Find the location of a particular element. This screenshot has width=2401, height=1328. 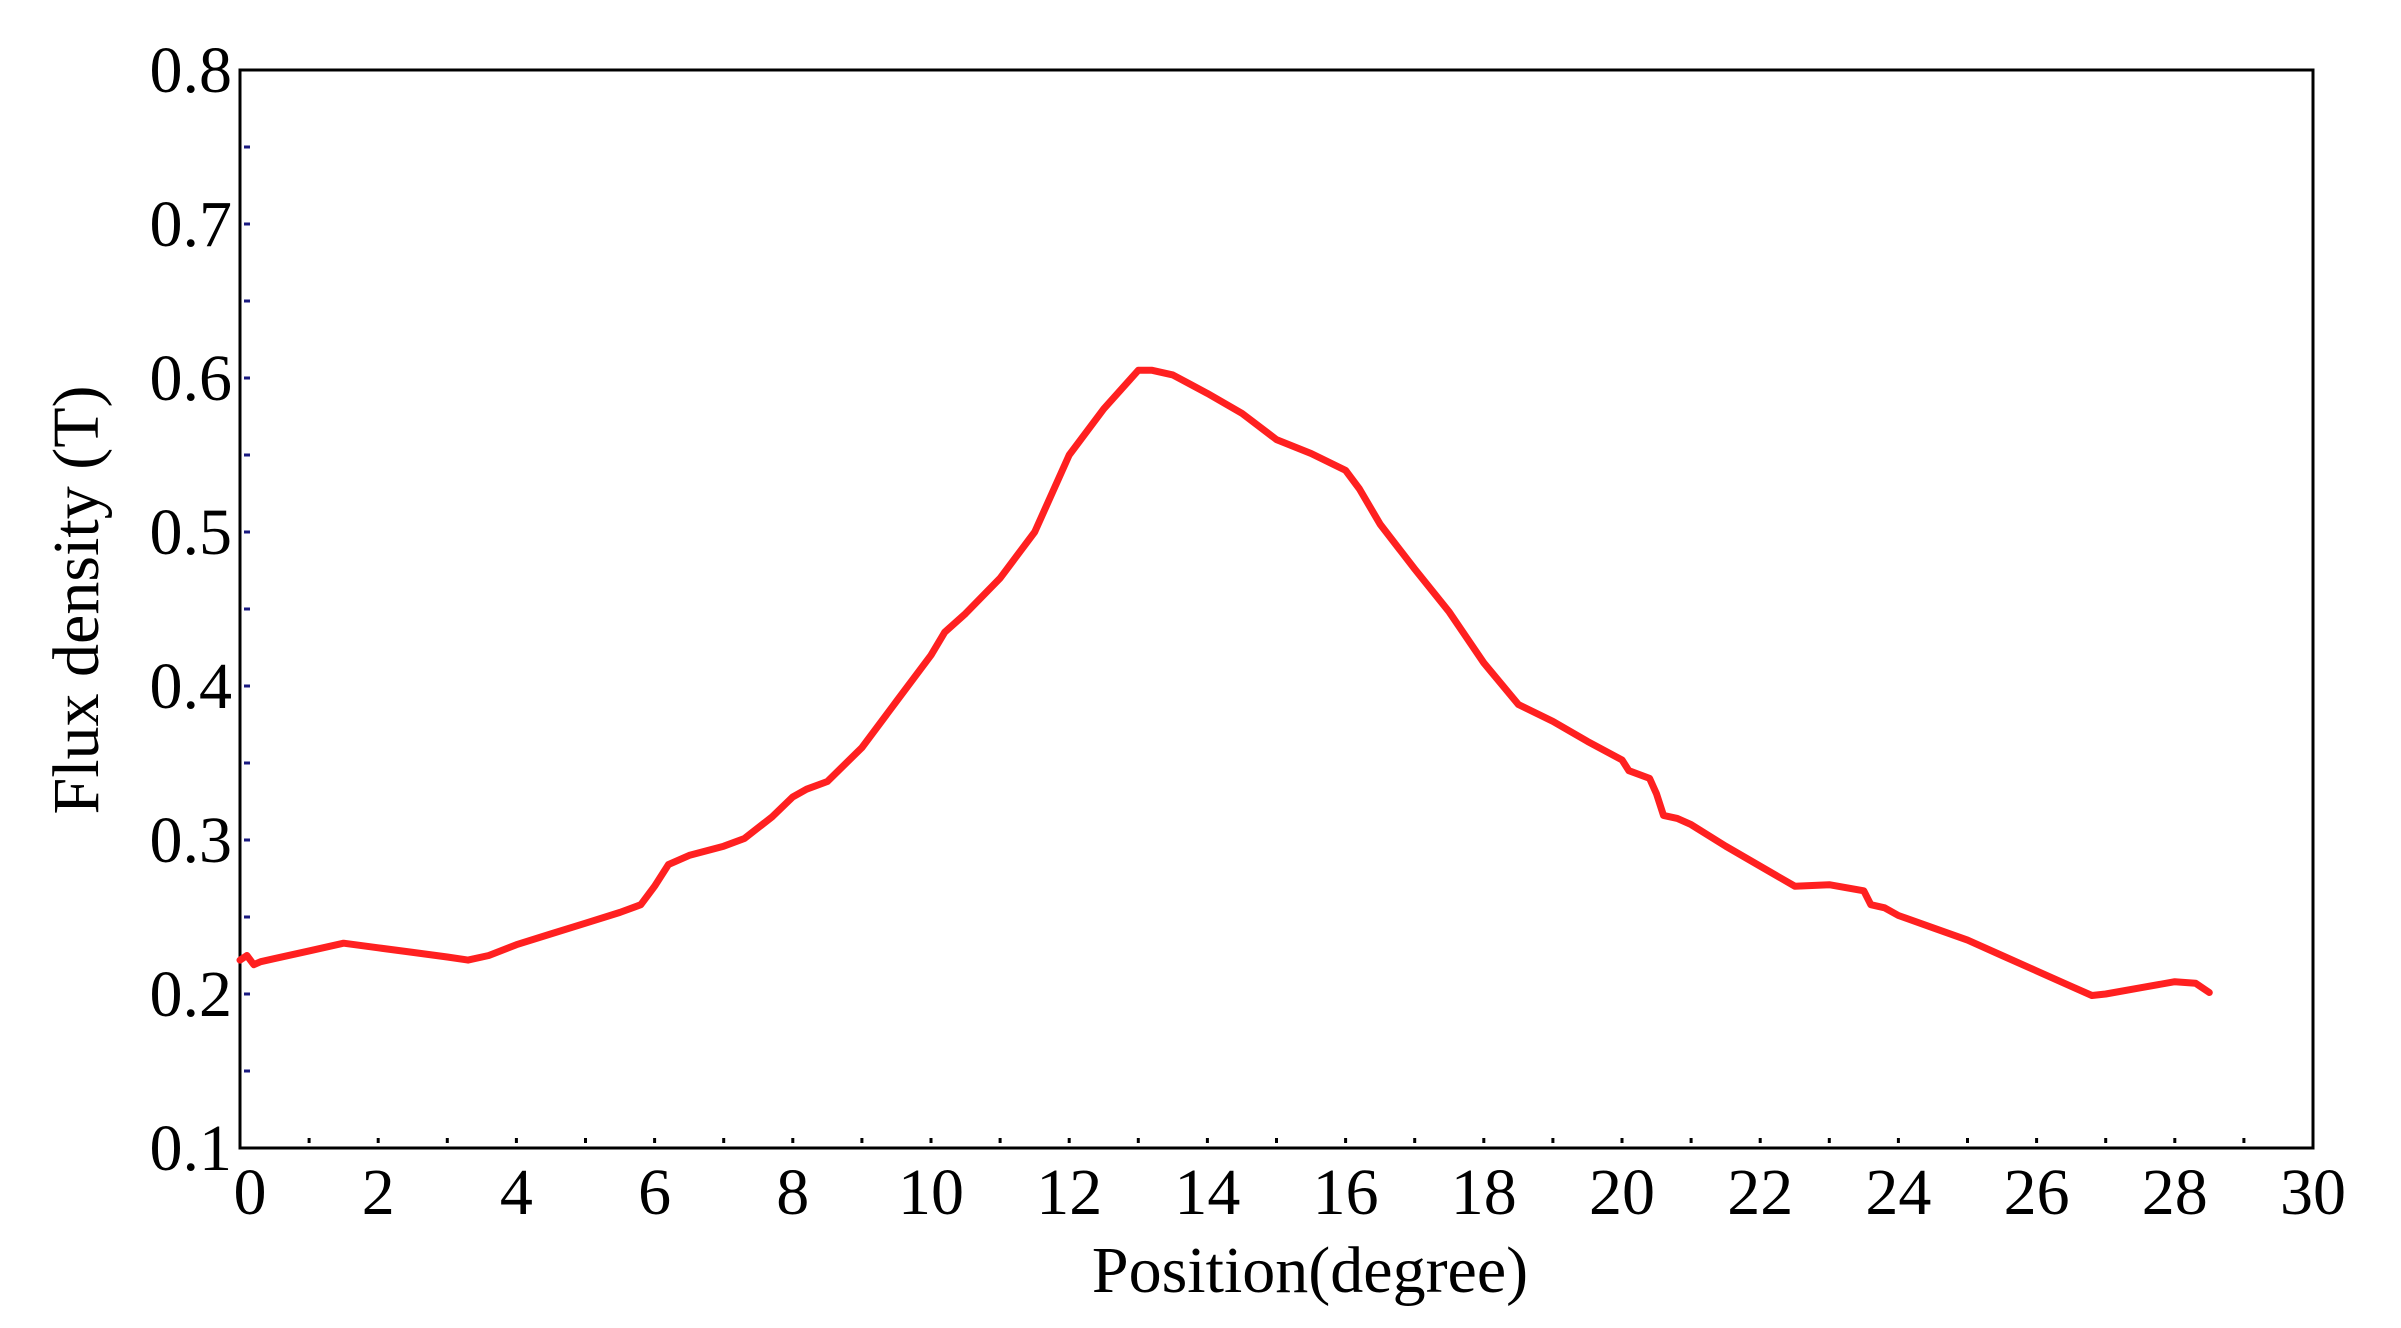

x-tick-label: 24 is located at coordinates (1898, 1192).